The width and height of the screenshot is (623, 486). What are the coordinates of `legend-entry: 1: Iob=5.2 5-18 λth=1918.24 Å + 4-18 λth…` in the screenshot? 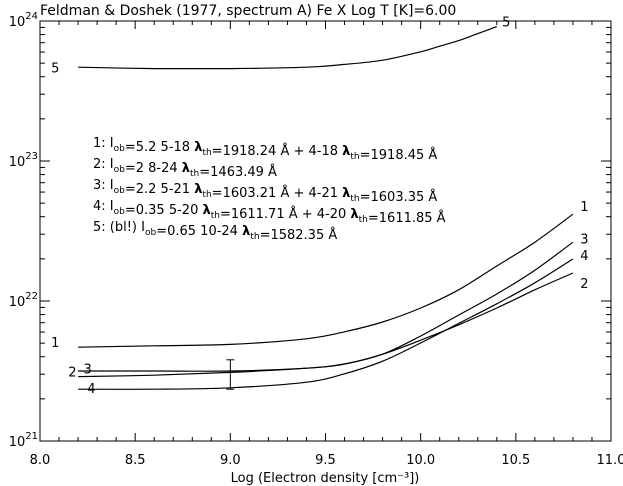 It's located at (265, 149).